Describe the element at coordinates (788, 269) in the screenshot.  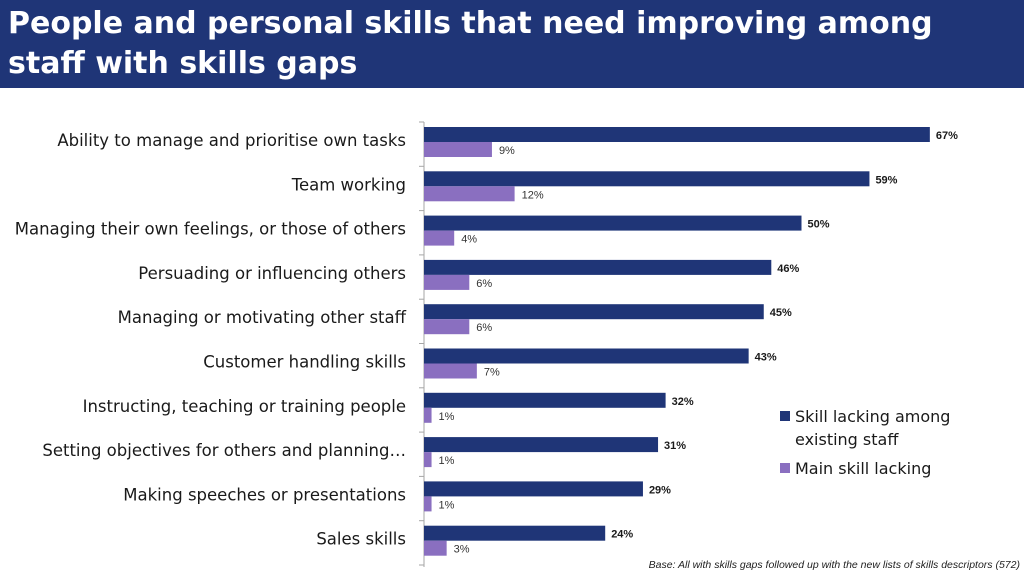
I see `data-label-skill-lacking: 46%` at that location.